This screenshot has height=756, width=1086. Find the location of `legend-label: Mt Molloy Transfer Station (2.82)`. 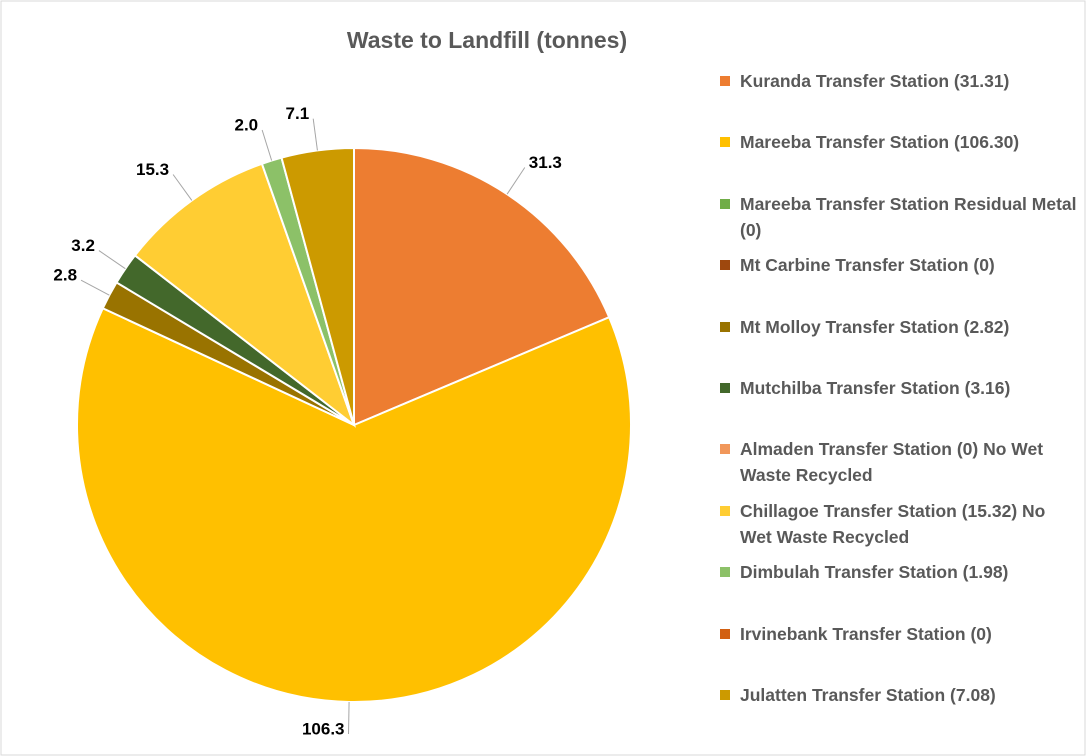

legend-label: Mt Molloy Transfer Station (2.82) is located at coordinates (875, 326).